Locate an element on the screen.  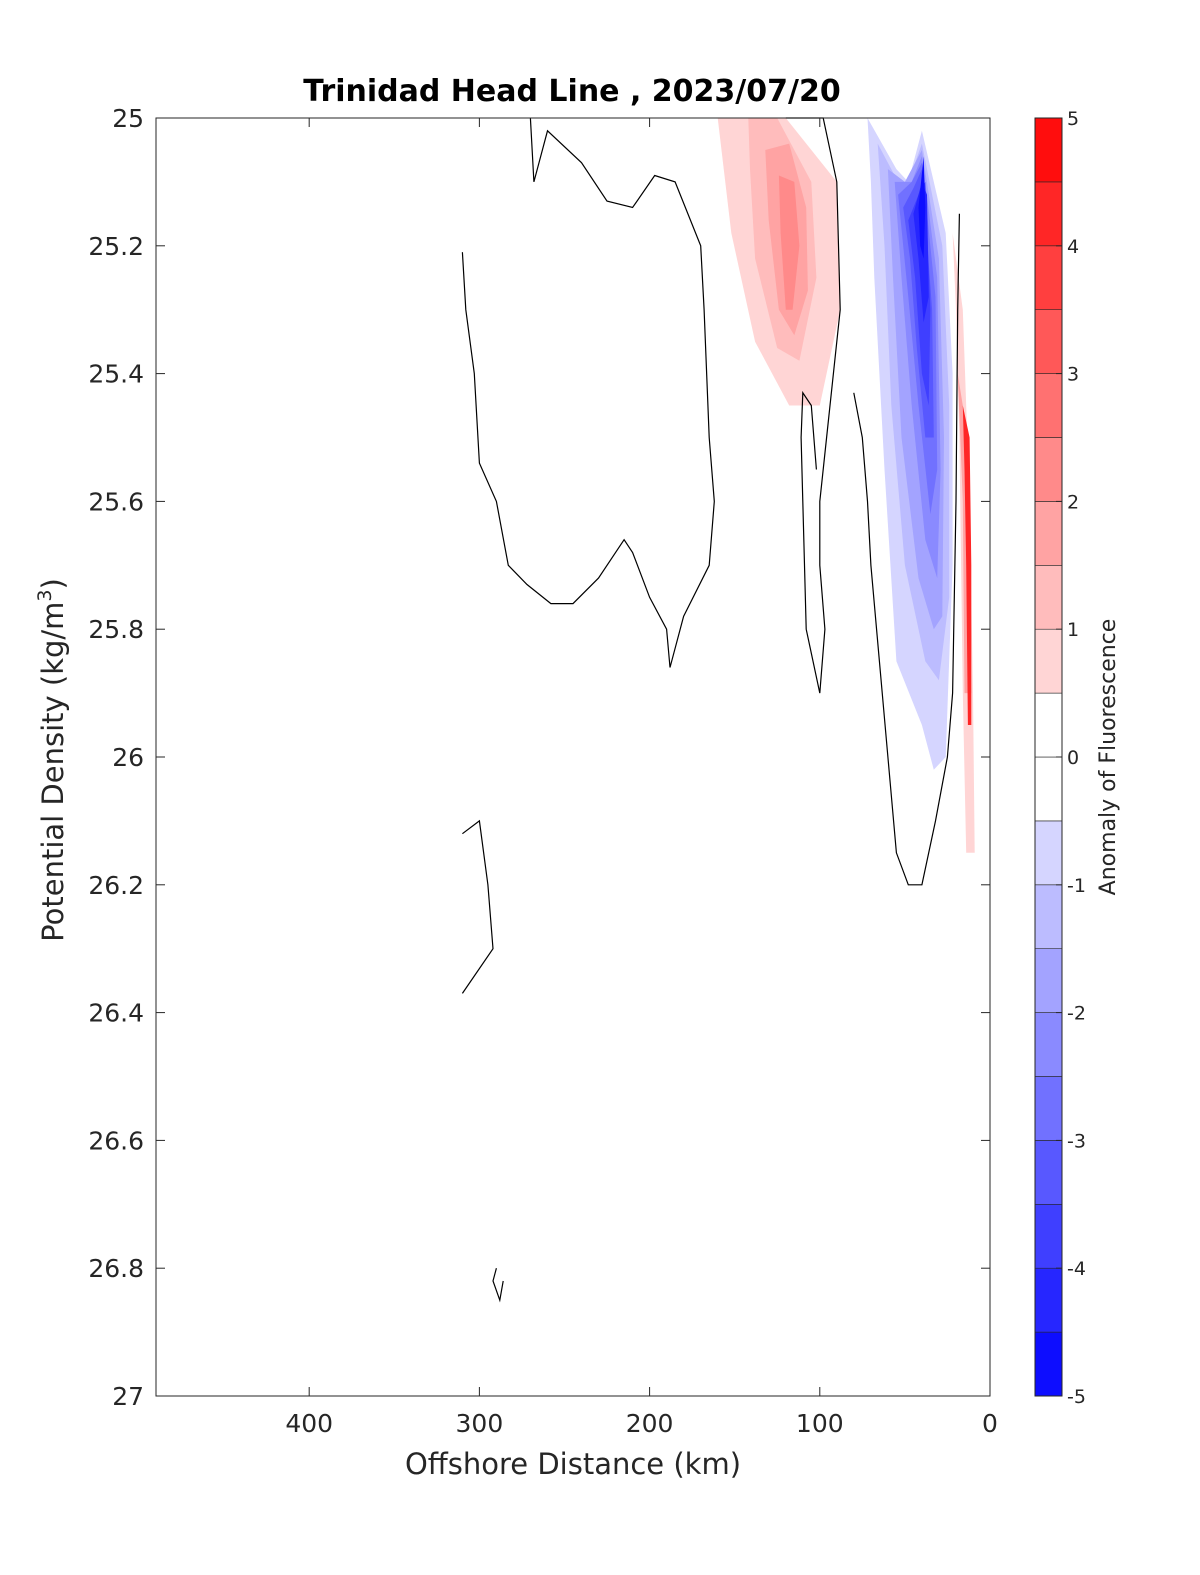
y-axis-label-main: Potential Density (kg/m is located at coordinates (53, 772).